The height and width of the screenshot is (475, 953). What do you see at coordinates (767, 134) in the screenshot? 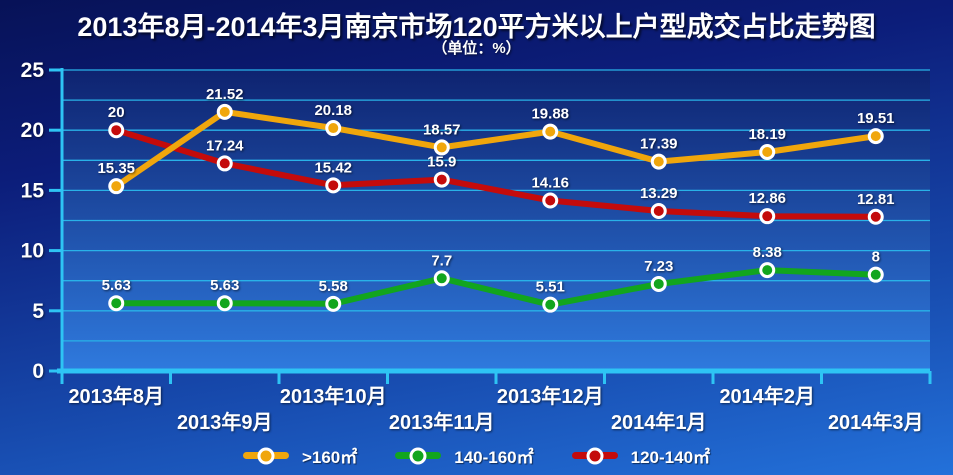
I see `series-0-data-label: 18.19` at bounding box center [767, 134].